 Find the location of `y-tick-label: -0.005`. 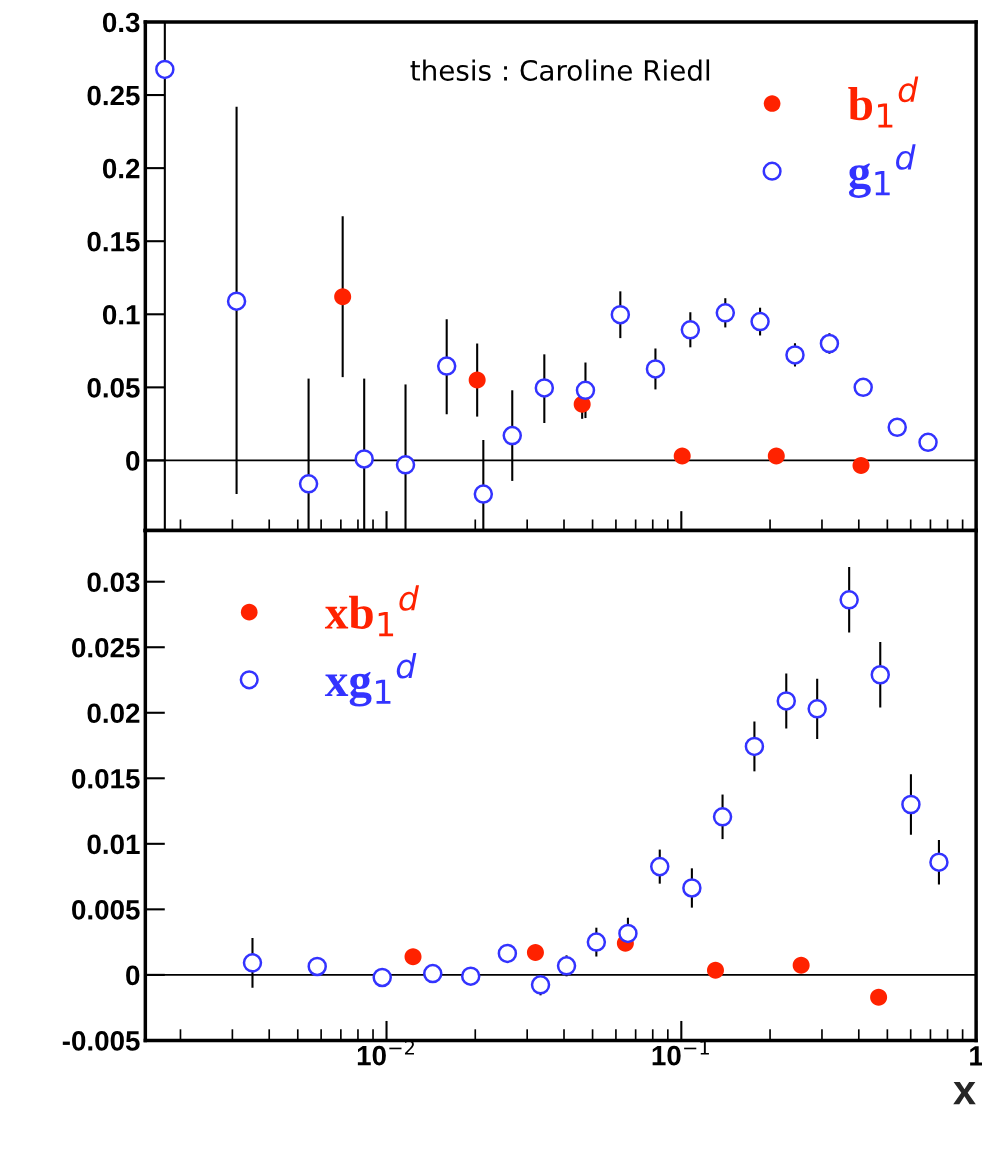

y-tick-label: -0.005 is located at coordinates (101, 1041).